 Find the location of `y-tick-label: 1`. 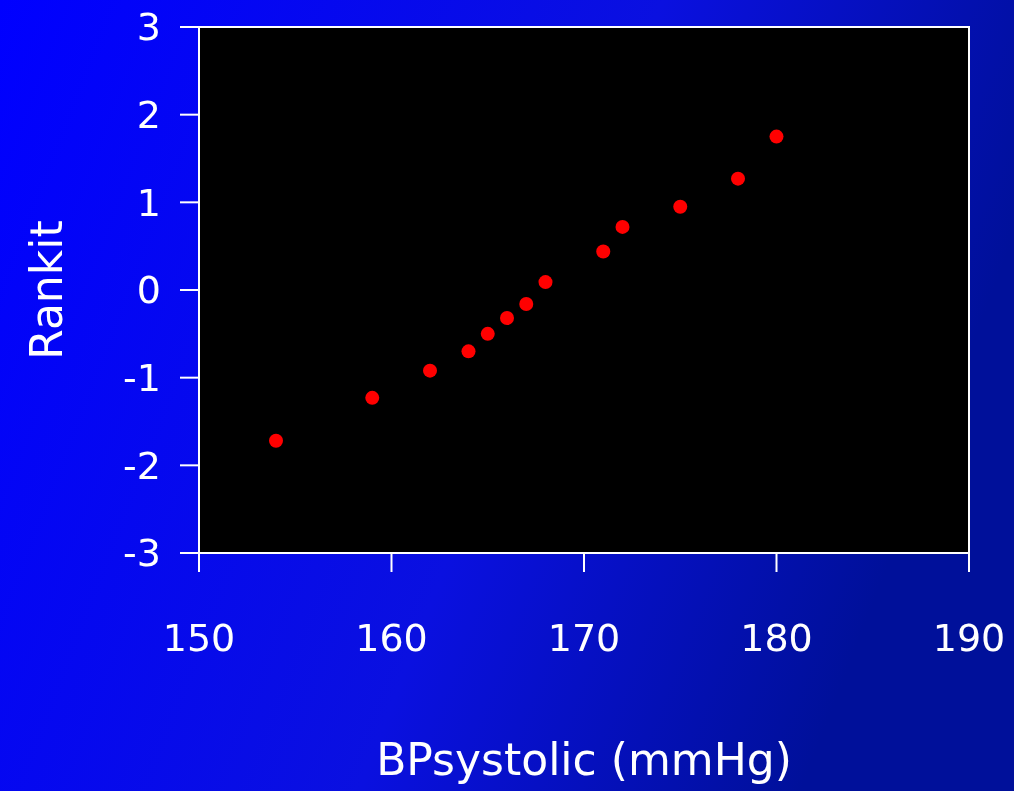

y-tick-label: 1 is located at coordinates (148, 202).